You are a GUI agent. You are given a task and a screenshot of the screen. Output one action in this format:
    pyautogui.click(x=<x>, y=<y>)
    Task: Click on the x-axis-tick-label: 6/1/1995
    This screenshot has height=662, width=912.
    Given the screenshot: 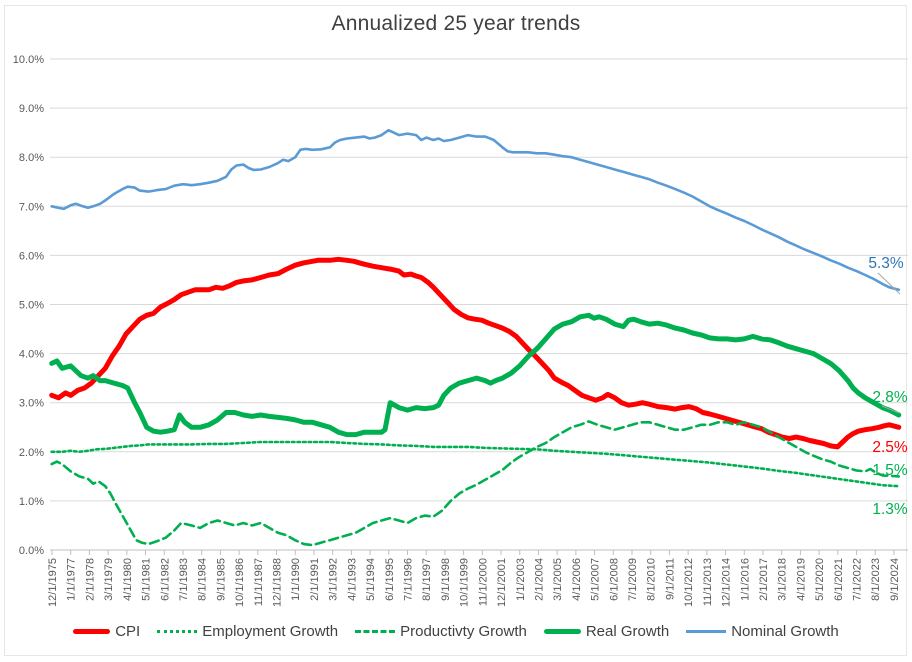 What is the action you would take?
    pyautogui.click(x=390, y=579)
    